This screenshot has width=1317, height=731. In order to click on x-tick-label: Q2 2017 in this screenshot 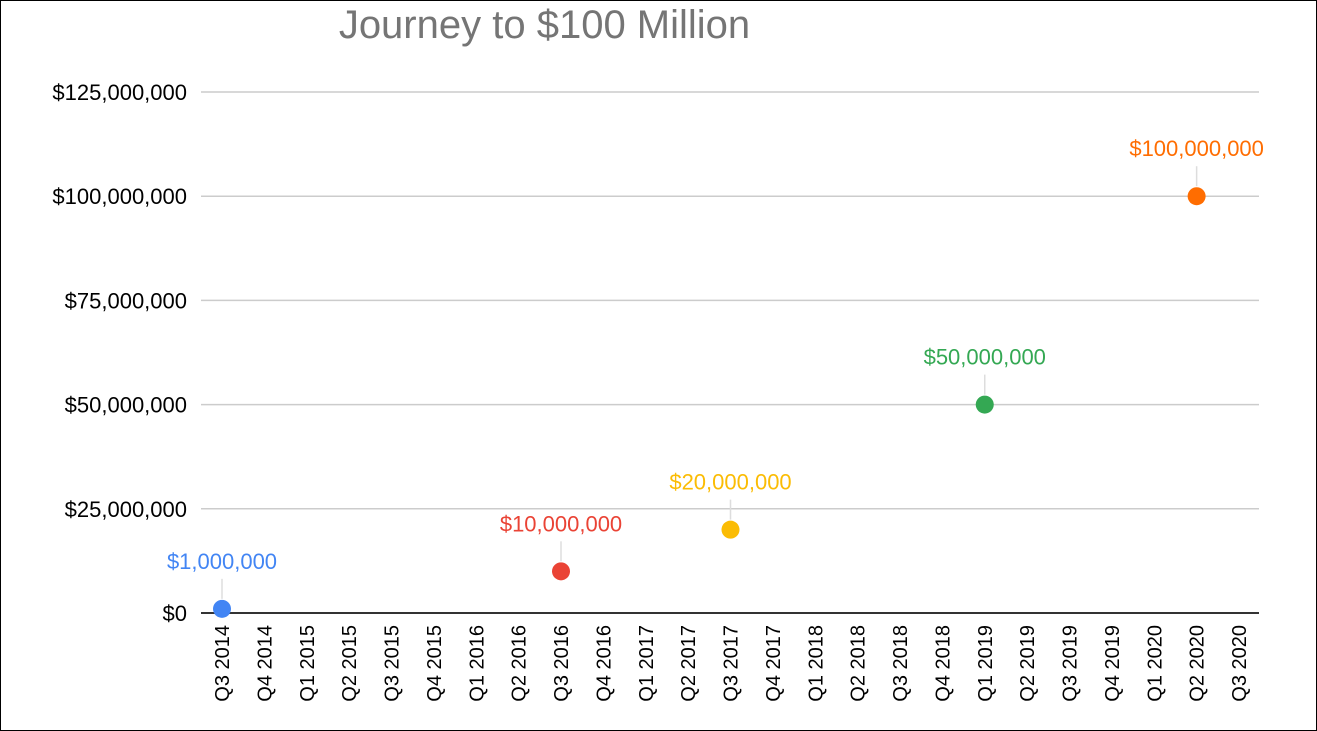, I will do `click(689, 663)`.